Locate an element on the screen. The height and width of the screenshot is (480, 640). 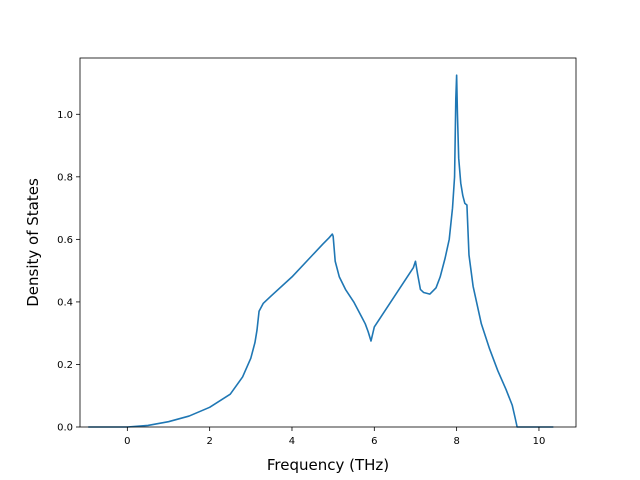
x-axis-title: Frequency (THz) is located at coordinates (328, 465).